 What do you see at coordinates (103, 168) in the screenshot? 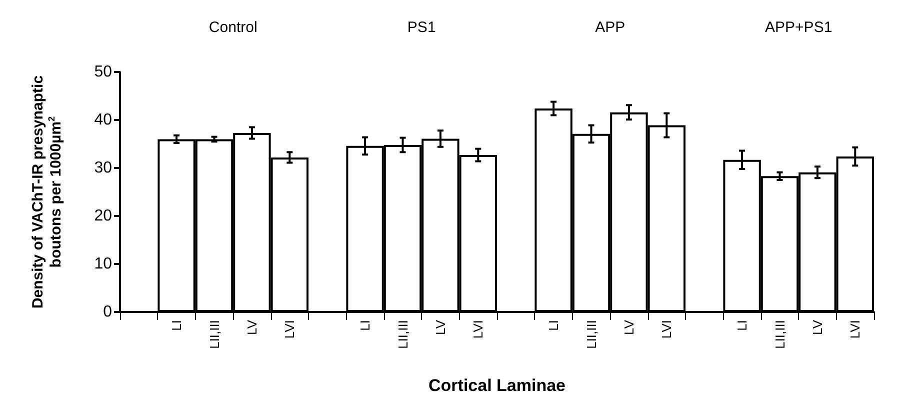
I see `y-tick-label: 30` at bounding box center [103, 168].